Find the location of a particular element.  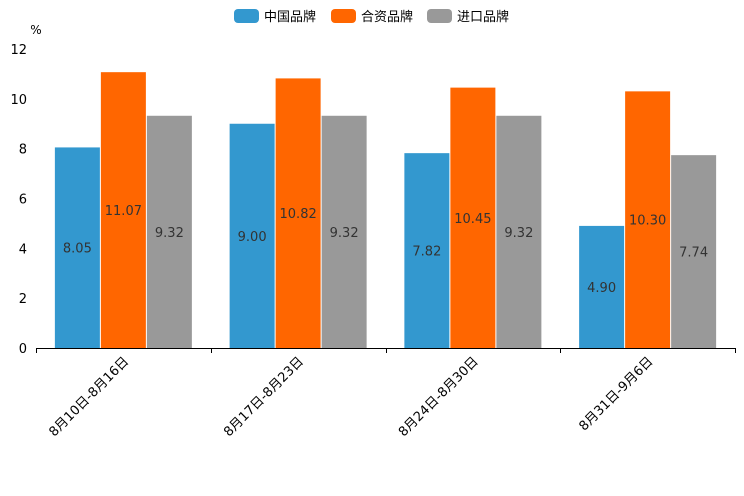

y-tick-label: 12 is located at coordinates (18, 50).